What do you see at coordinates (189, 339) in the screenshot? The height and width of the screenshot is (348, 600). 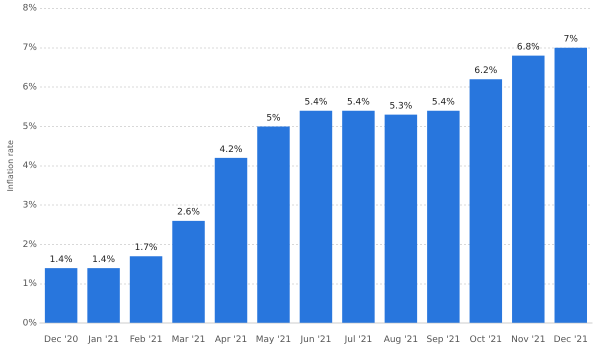 I see `x-tick-label: Mar '21` at bounding box center [189, 339].